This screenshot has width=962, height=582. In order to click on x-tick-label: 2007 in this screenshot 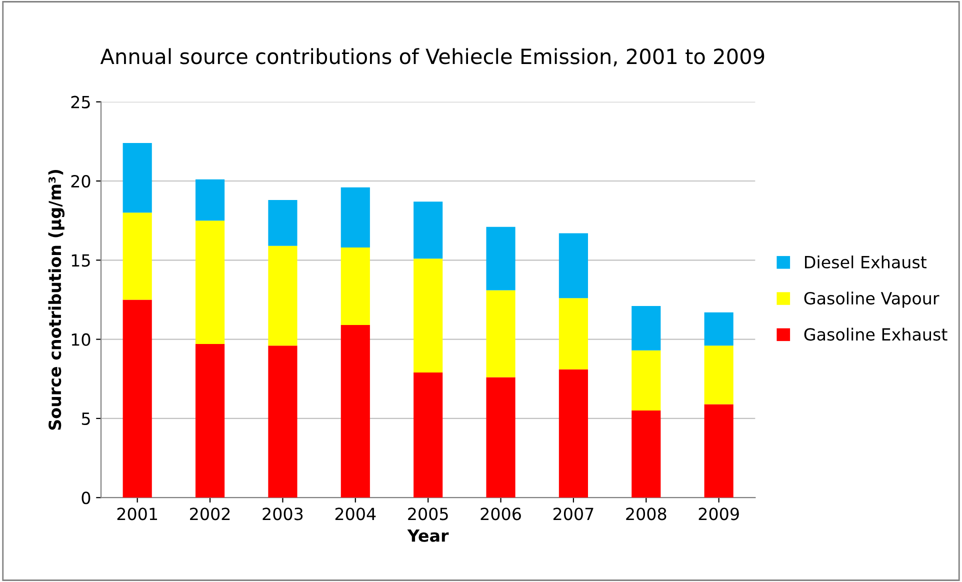, I will do `click(573, 514)`.